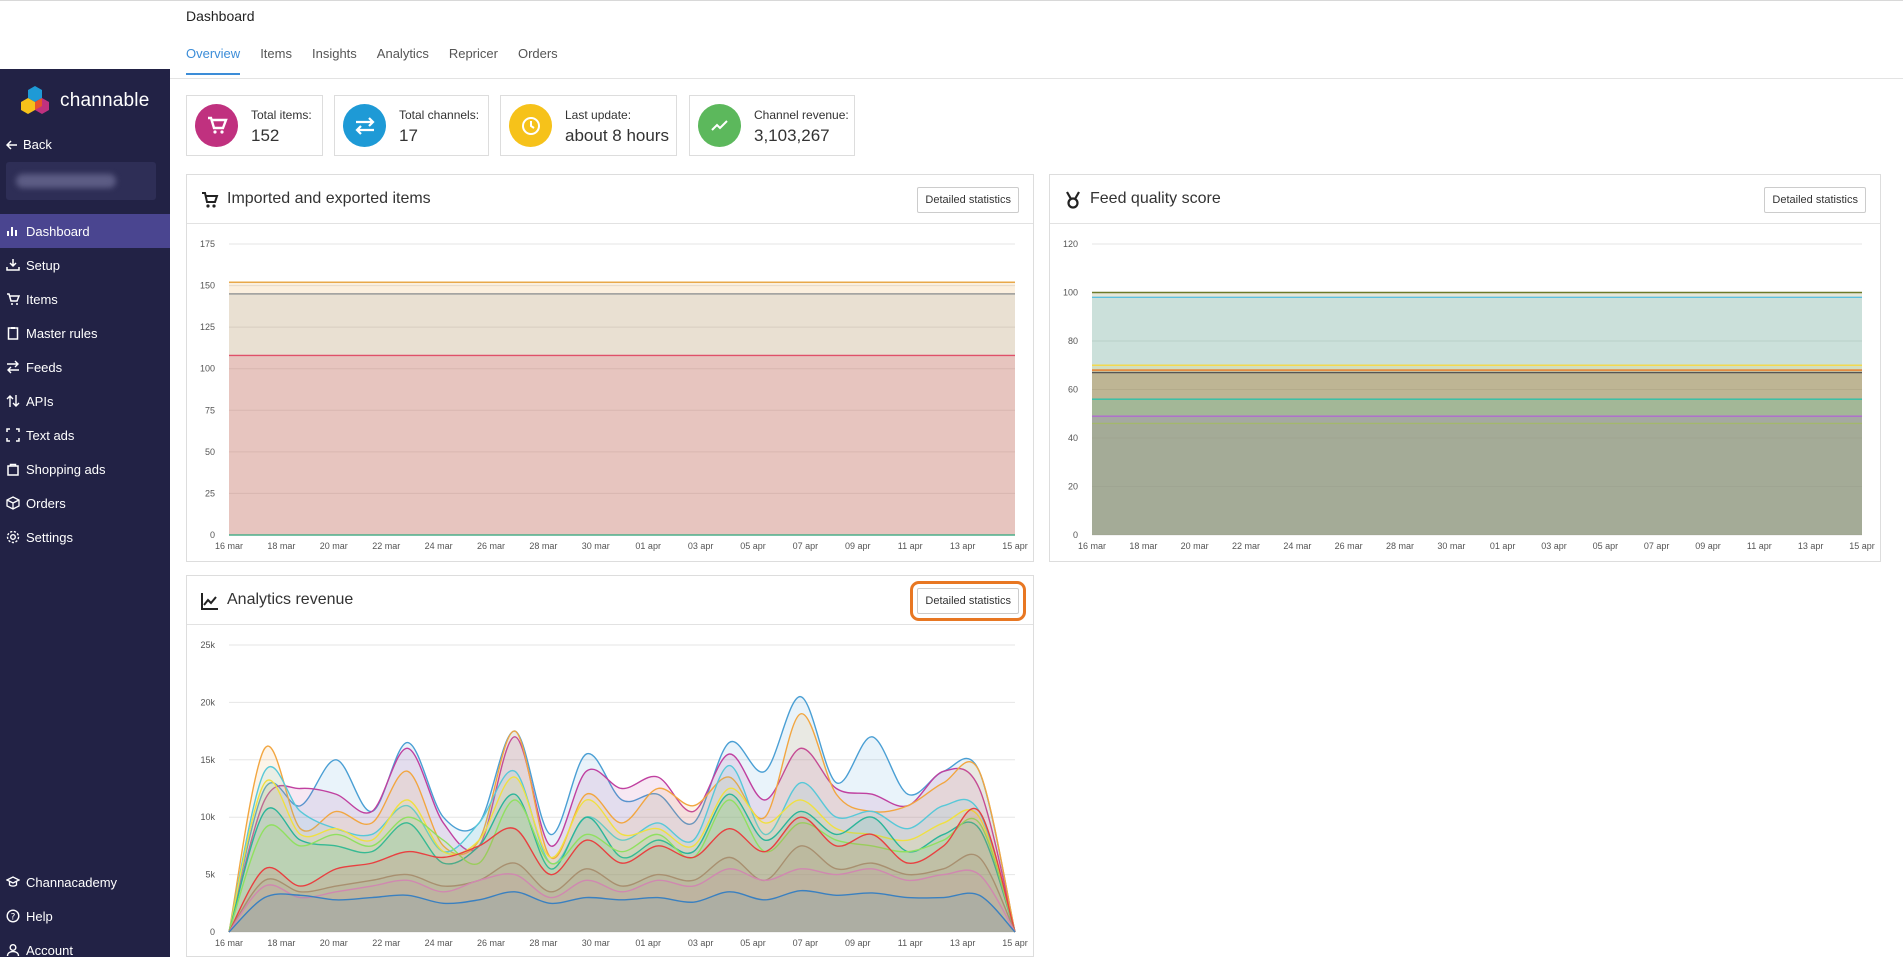  Describe the element at coordinates (13, 916) in the screenshot. I see `help-circle-icon: ?` at that location.